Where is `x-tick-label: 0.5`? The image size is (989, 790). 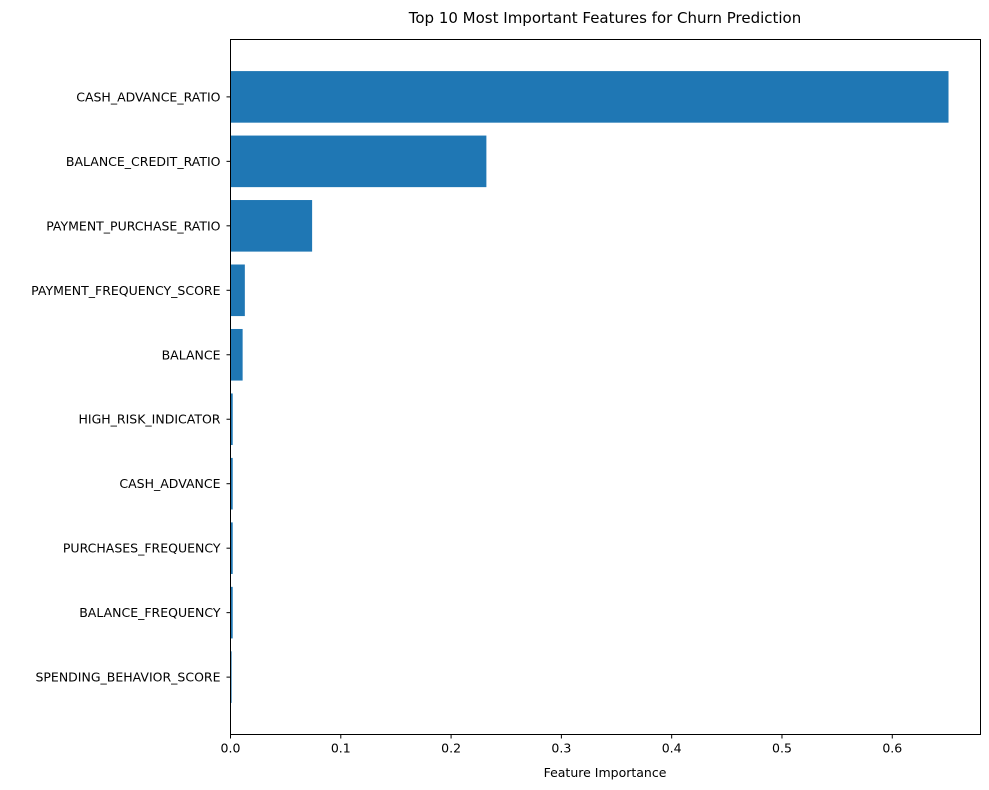
x-tick-label: 0.5 is located at coordinates (782, 748).